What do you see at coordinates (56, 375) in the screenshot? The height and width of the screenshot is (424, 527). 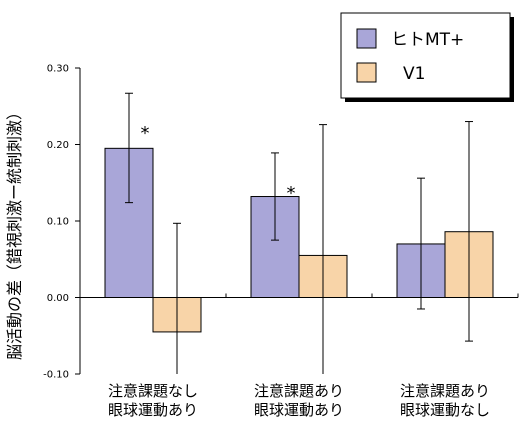 I see `y-tick-label: -0.10` at bounding box center [56, 375].